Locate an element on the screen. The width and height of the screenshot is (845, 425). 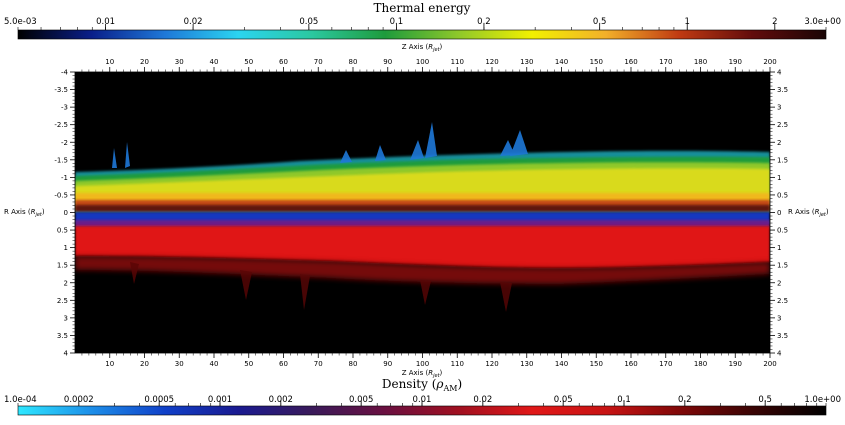
y-tick-label-left: -3 is located at coordinates (64, 108).